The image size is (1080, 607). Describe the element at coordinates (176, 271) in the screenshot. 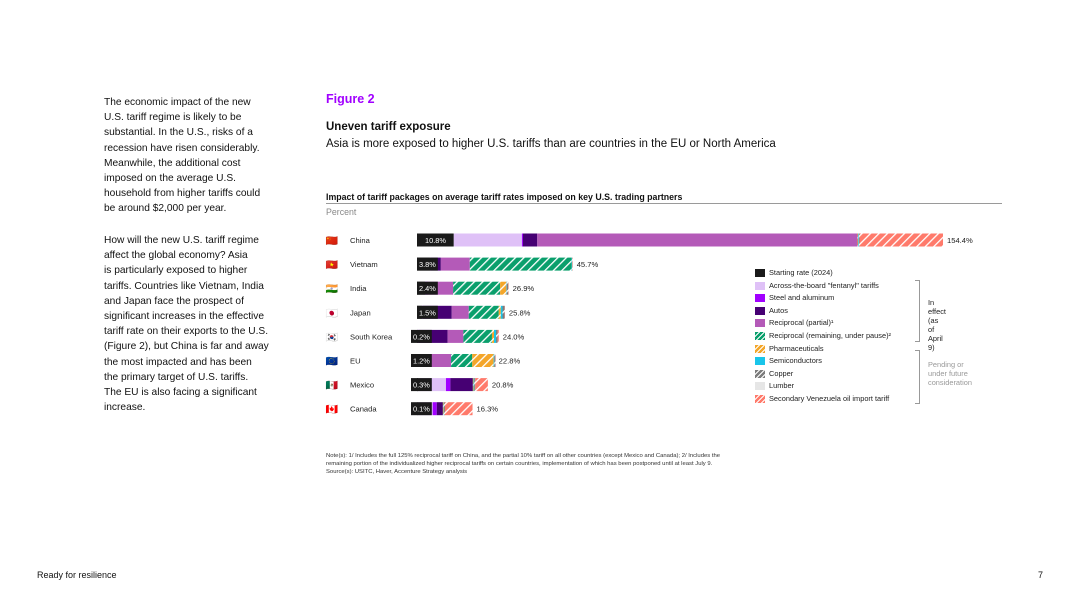

I see `body-paragraph-line: is particularly exposed to higher` at that location.